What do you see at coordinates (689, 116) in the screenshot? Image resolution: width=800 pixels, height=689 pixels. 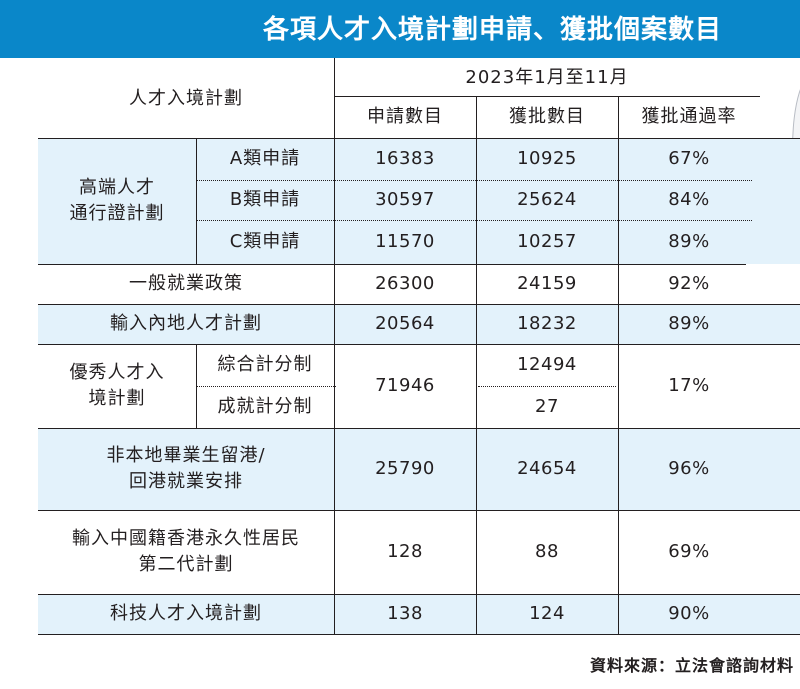 I see `header-rate: 獲批通過率` at bounding box center [689, 116].